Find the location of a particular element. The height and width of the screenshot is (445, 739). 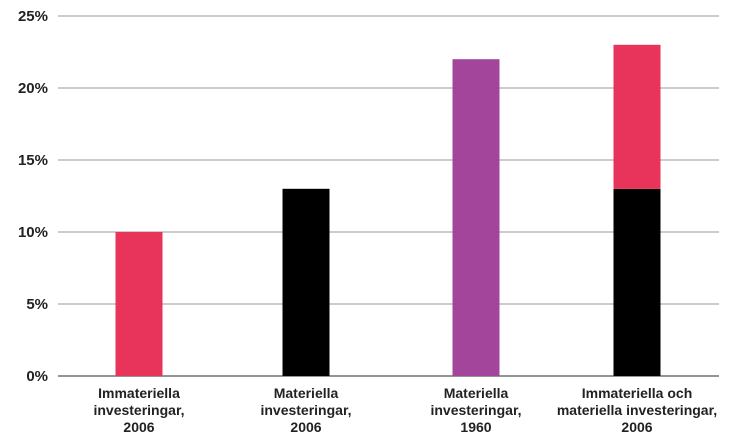

y-tick-label: 5% is located at coordinates (37, 304).